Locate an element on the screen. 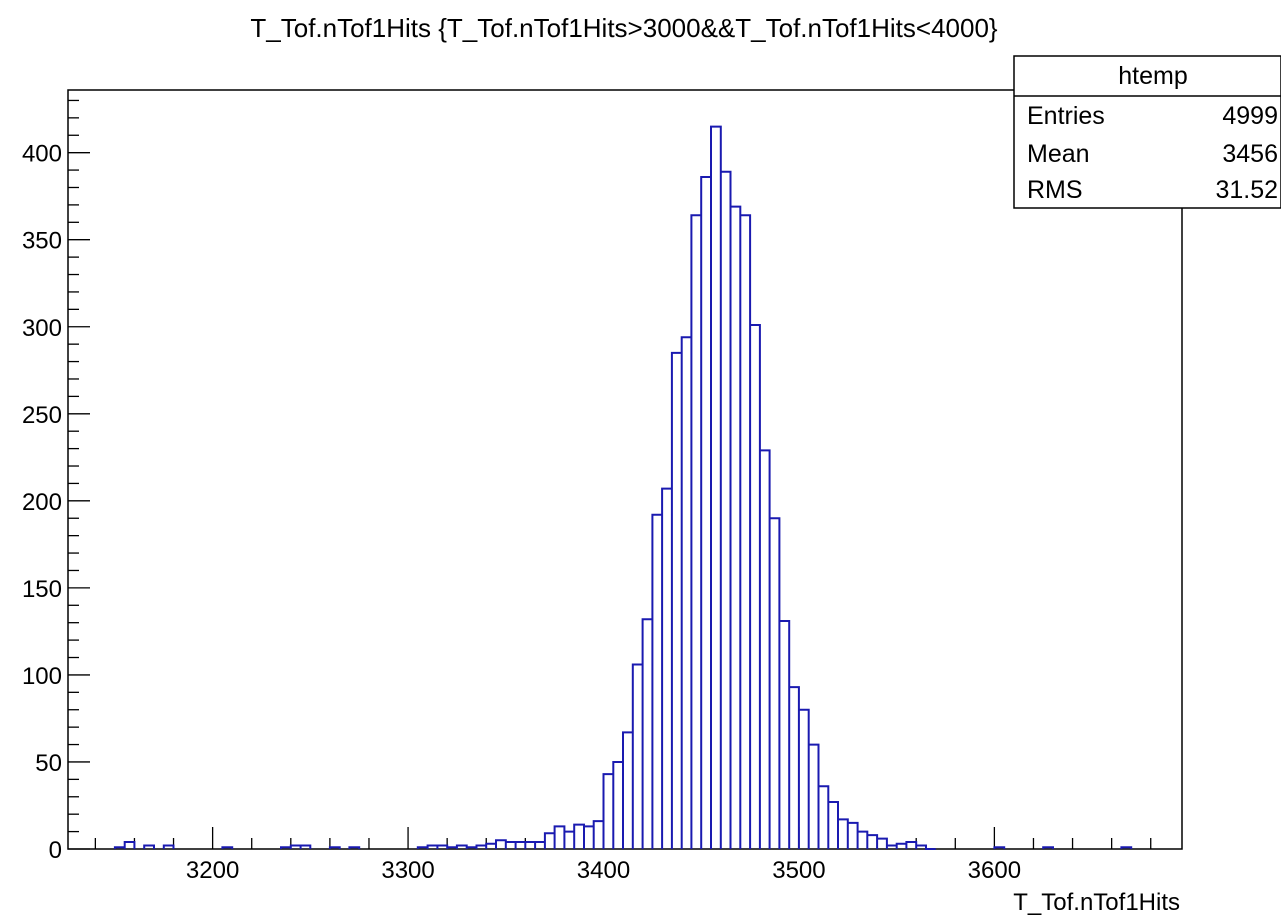  x-axis: 3200 3300 3400 3500 3600 is located at coordinates (623, 855).